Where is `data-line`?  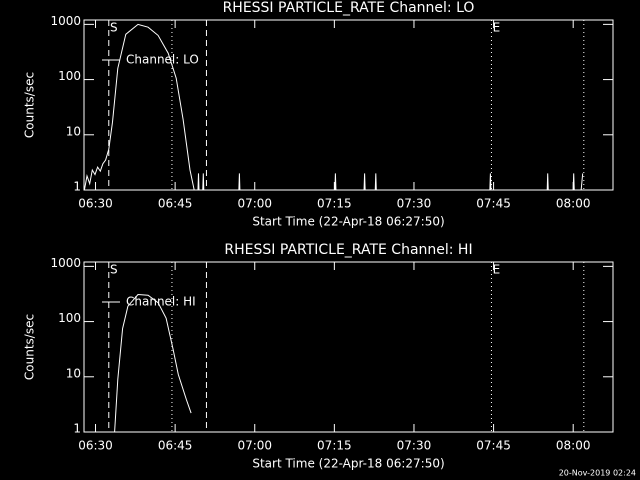 data-line is located at coordinates (153, 362).